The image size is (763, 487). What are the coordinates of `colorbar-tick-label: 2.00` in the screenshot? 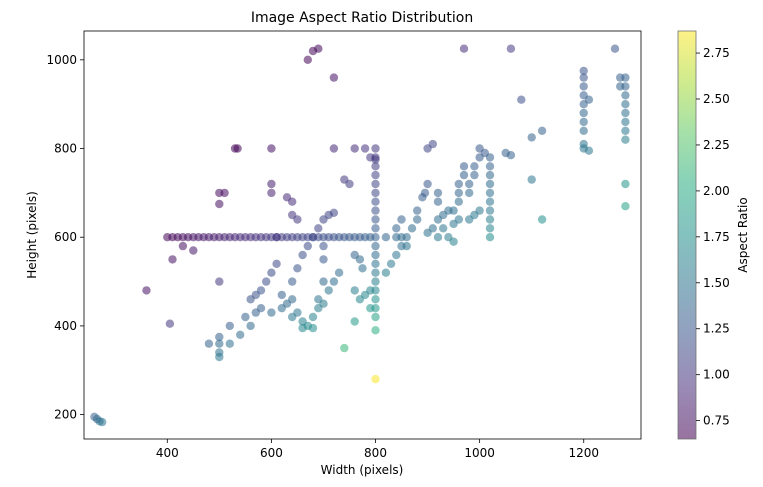 It's located at (716, 191).